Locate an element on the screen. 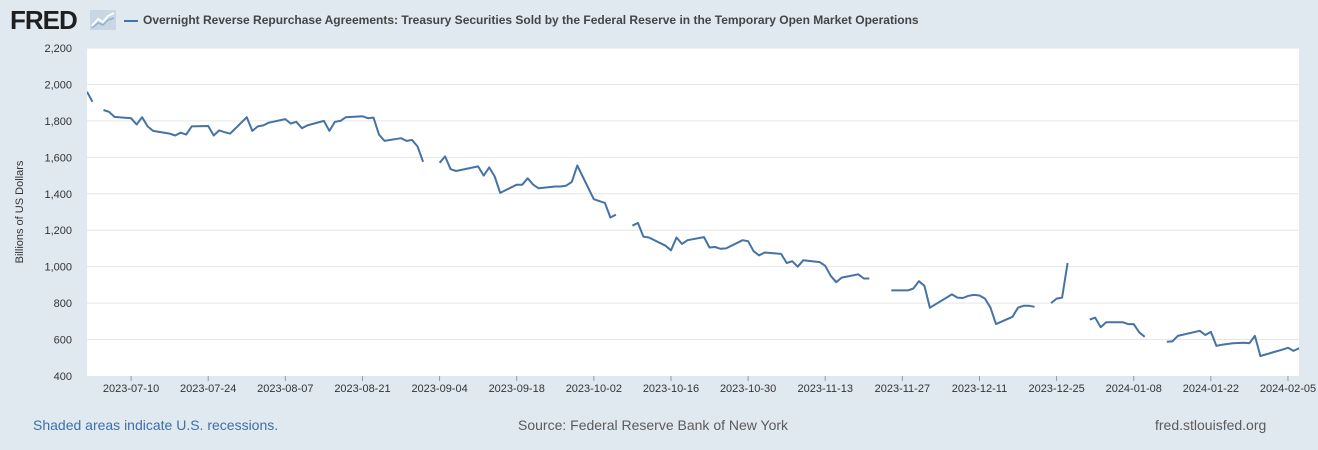 The height and width of the screenshot is (450, 1318). chart-spark-icon is located at coordinates (103, 20).